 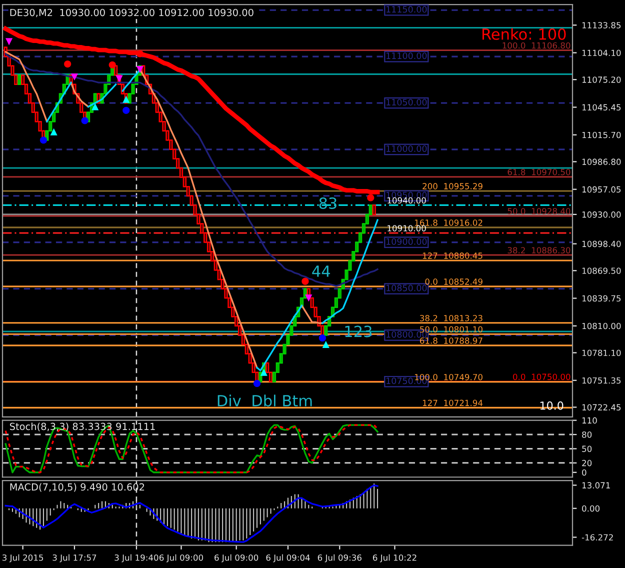 I want to click on y-tick-label: 11075.20, so click(x=601, y=79).